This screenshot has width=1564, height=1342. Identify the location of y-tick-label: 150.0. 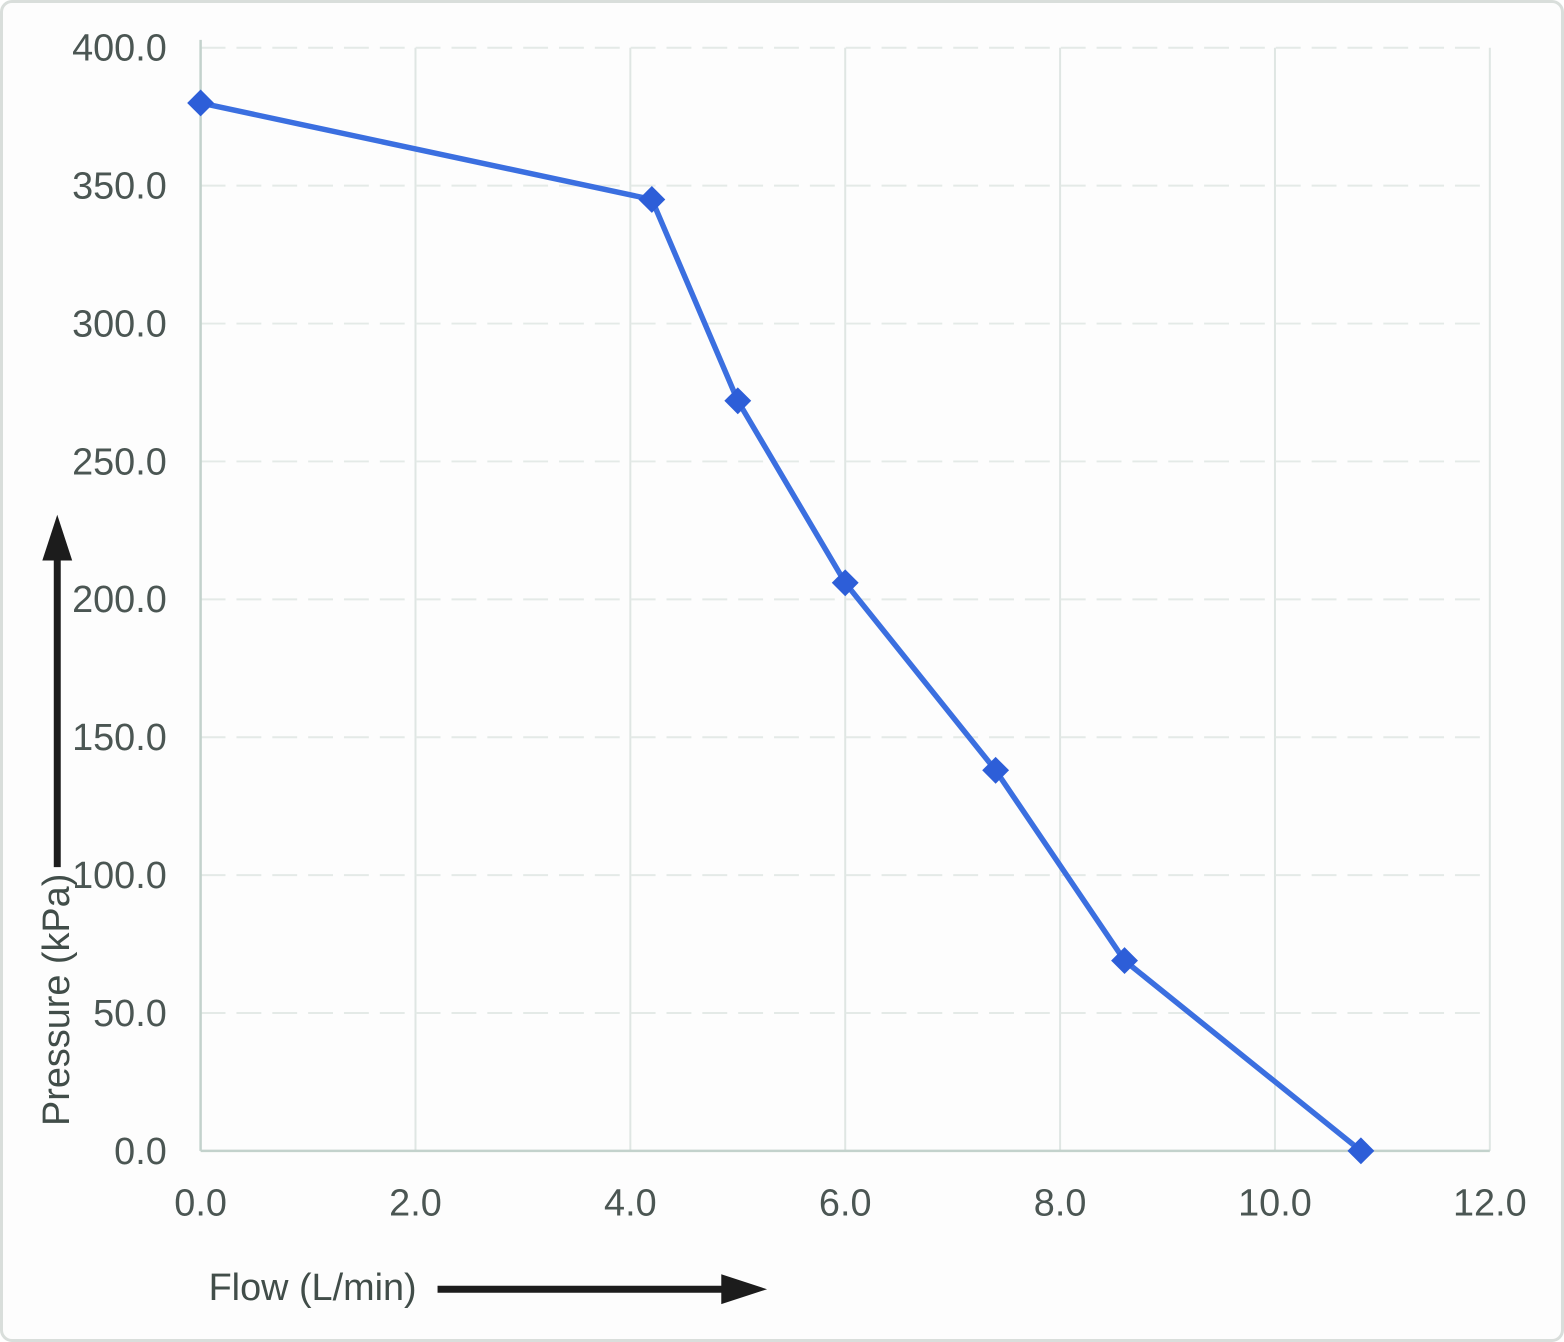
(119, 738).